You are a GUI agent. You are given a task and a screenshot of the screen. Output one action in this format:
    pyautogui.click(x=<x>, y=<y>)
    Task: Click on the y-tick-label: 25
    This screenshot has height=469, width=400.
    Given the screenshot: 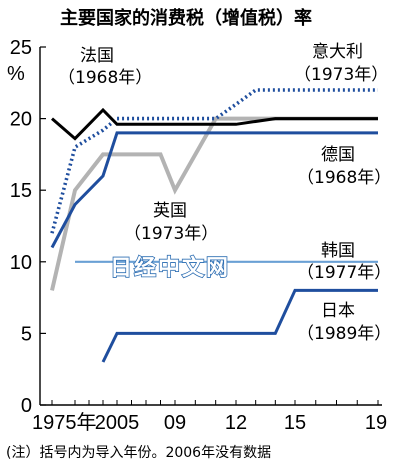 What is the action you would take?
    pyautogui.click(x=21, y=48)
    